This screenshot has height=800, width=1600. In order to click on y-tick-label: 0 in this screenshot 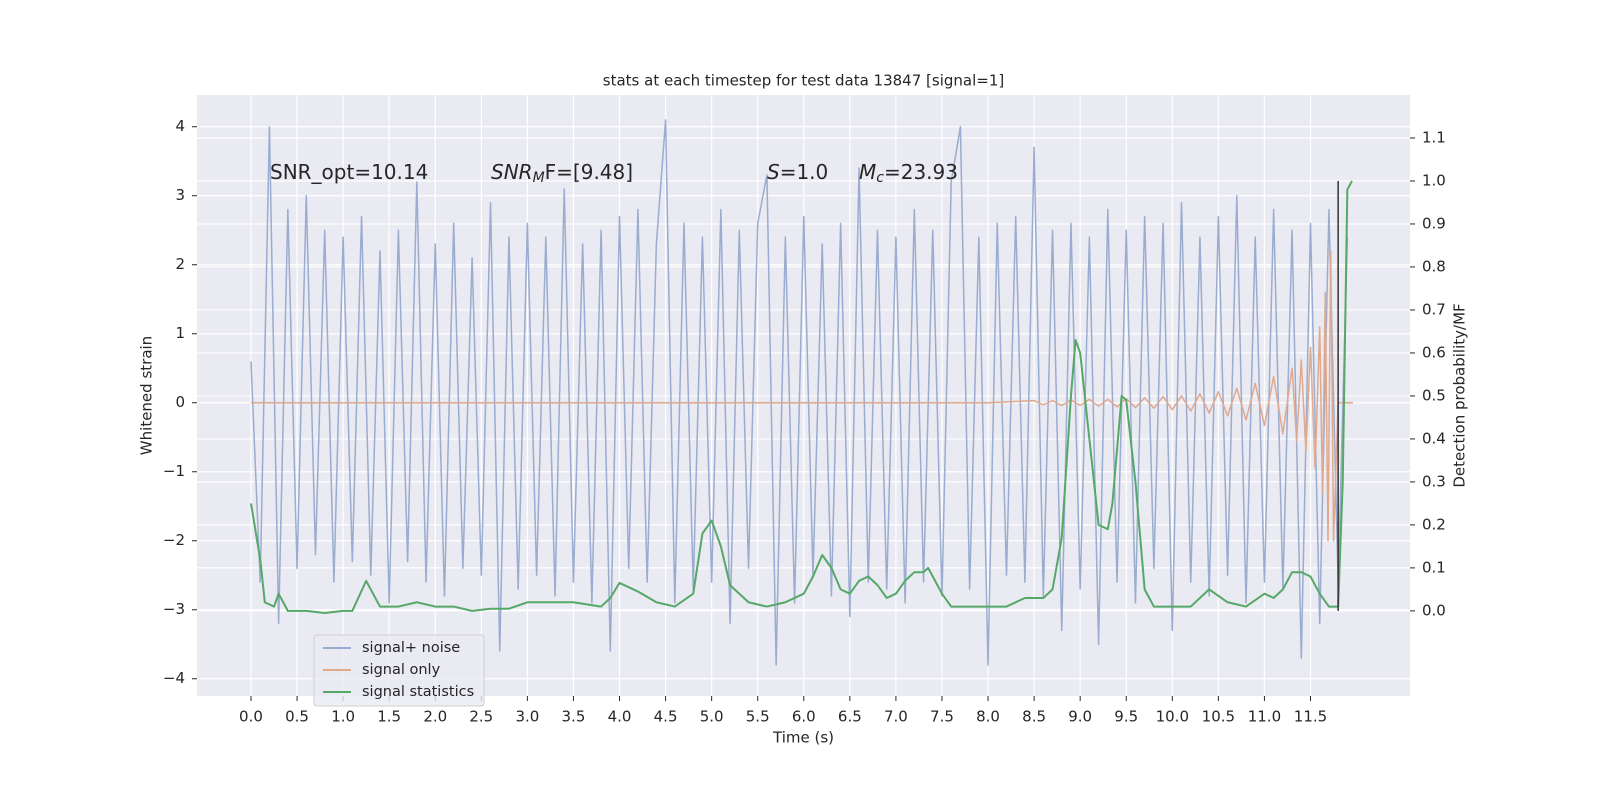, I will do `click(180, 402)`.